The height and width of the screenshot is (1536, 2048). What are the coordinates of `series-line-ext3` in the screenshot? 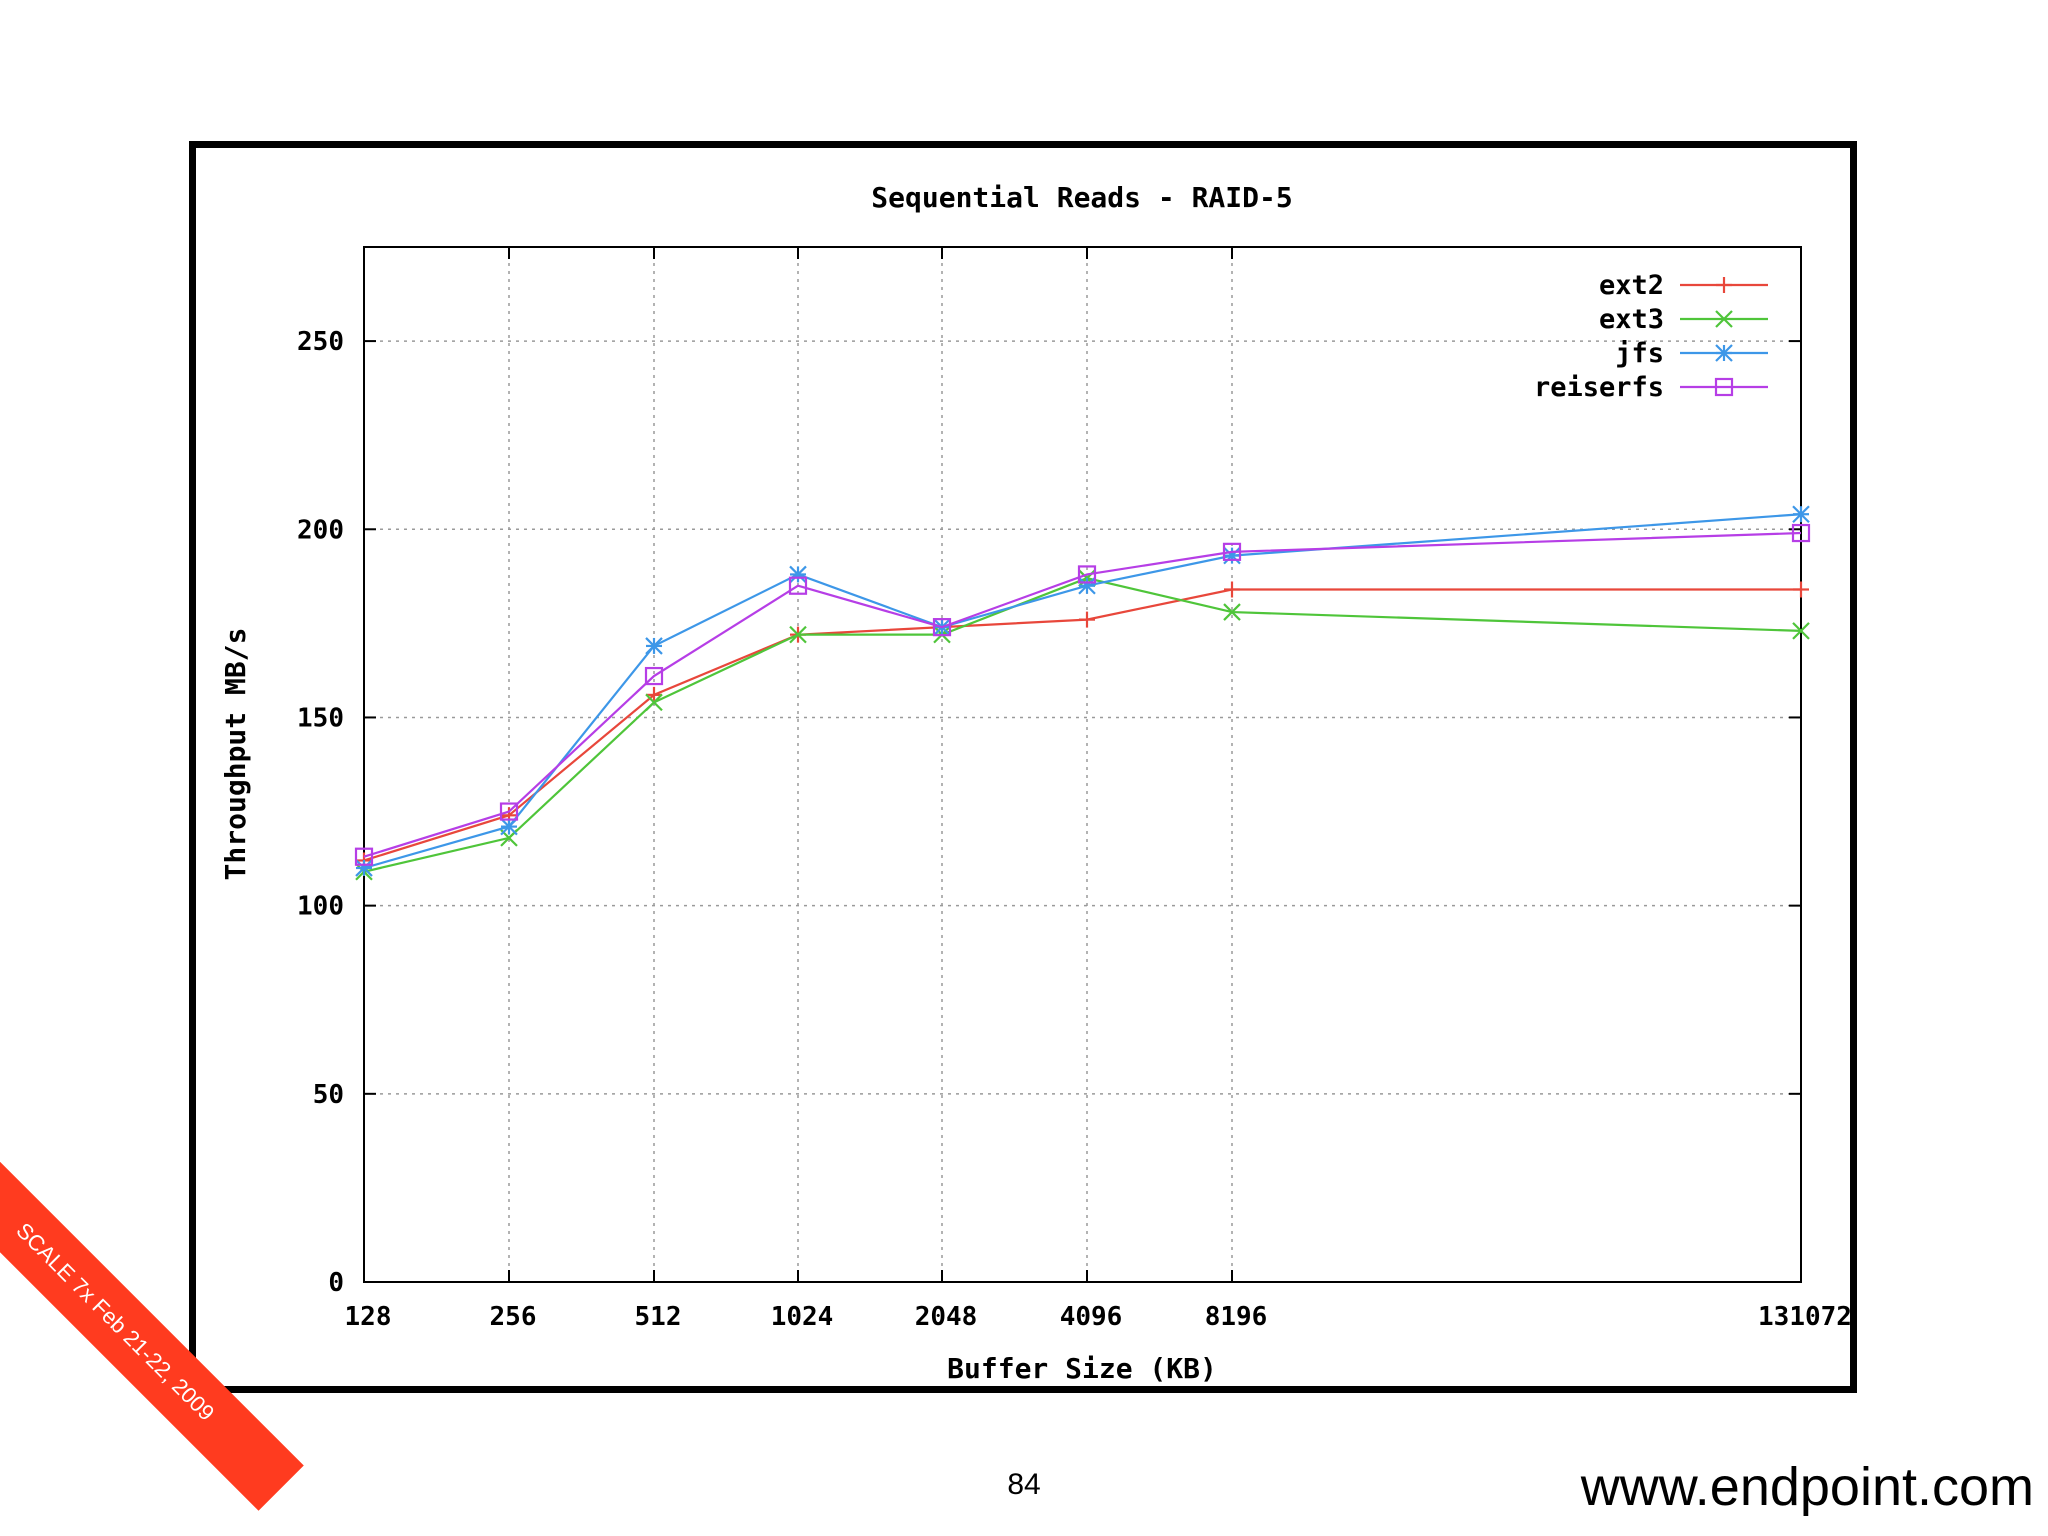 It's located at (1082, 725).